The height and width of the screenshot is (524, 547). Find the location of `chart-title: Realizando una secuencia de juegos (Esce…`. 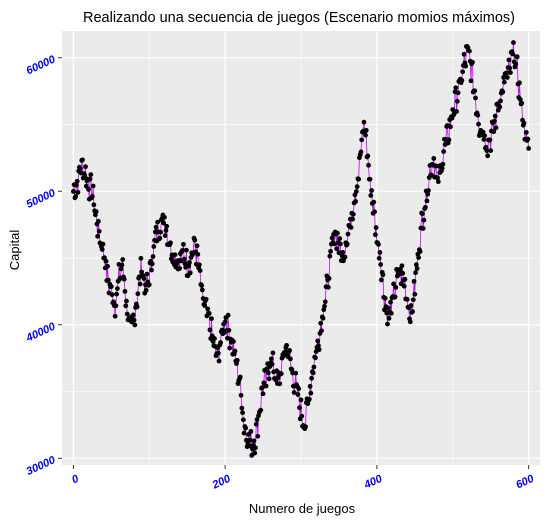

chart-title: Realizando una secuencia de juegos (Esce… is located at coordinates (299, 18).